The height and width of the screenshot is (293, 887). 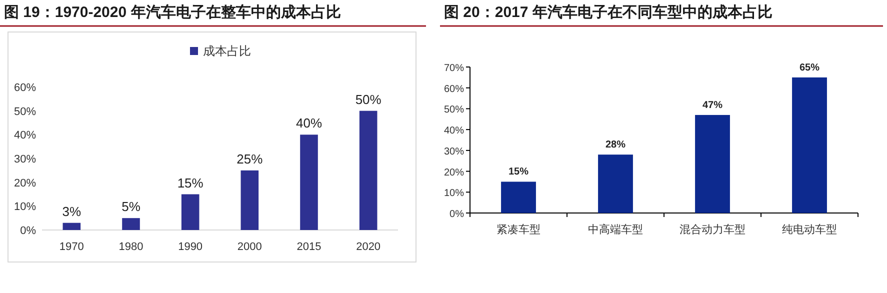 What do you see at coordinates (608, 12) in the screenshot?
I see `chart-title: 图 20：2017 年汽车电子在不同车型中的成本占比` at bounding box center [608, 12].